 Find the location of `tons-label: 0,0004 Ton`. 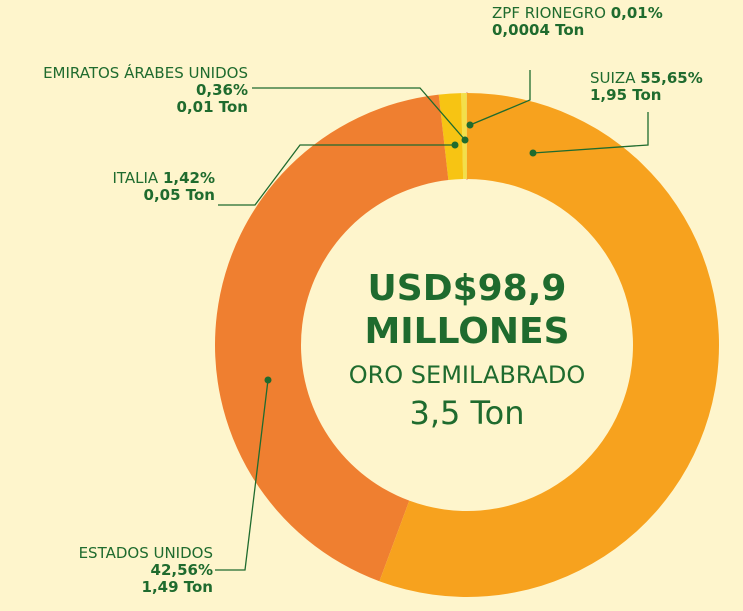

tons-label: 0,0004 Ton is located at coordinates (538, 30).